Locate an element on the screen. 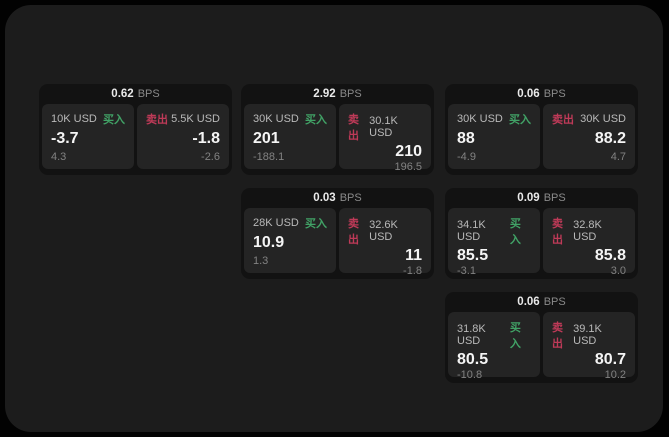 Image resolution: width=669 pixels, height=437 pixels. buy-amount: 28K USD is located at coordinates (276, 223).